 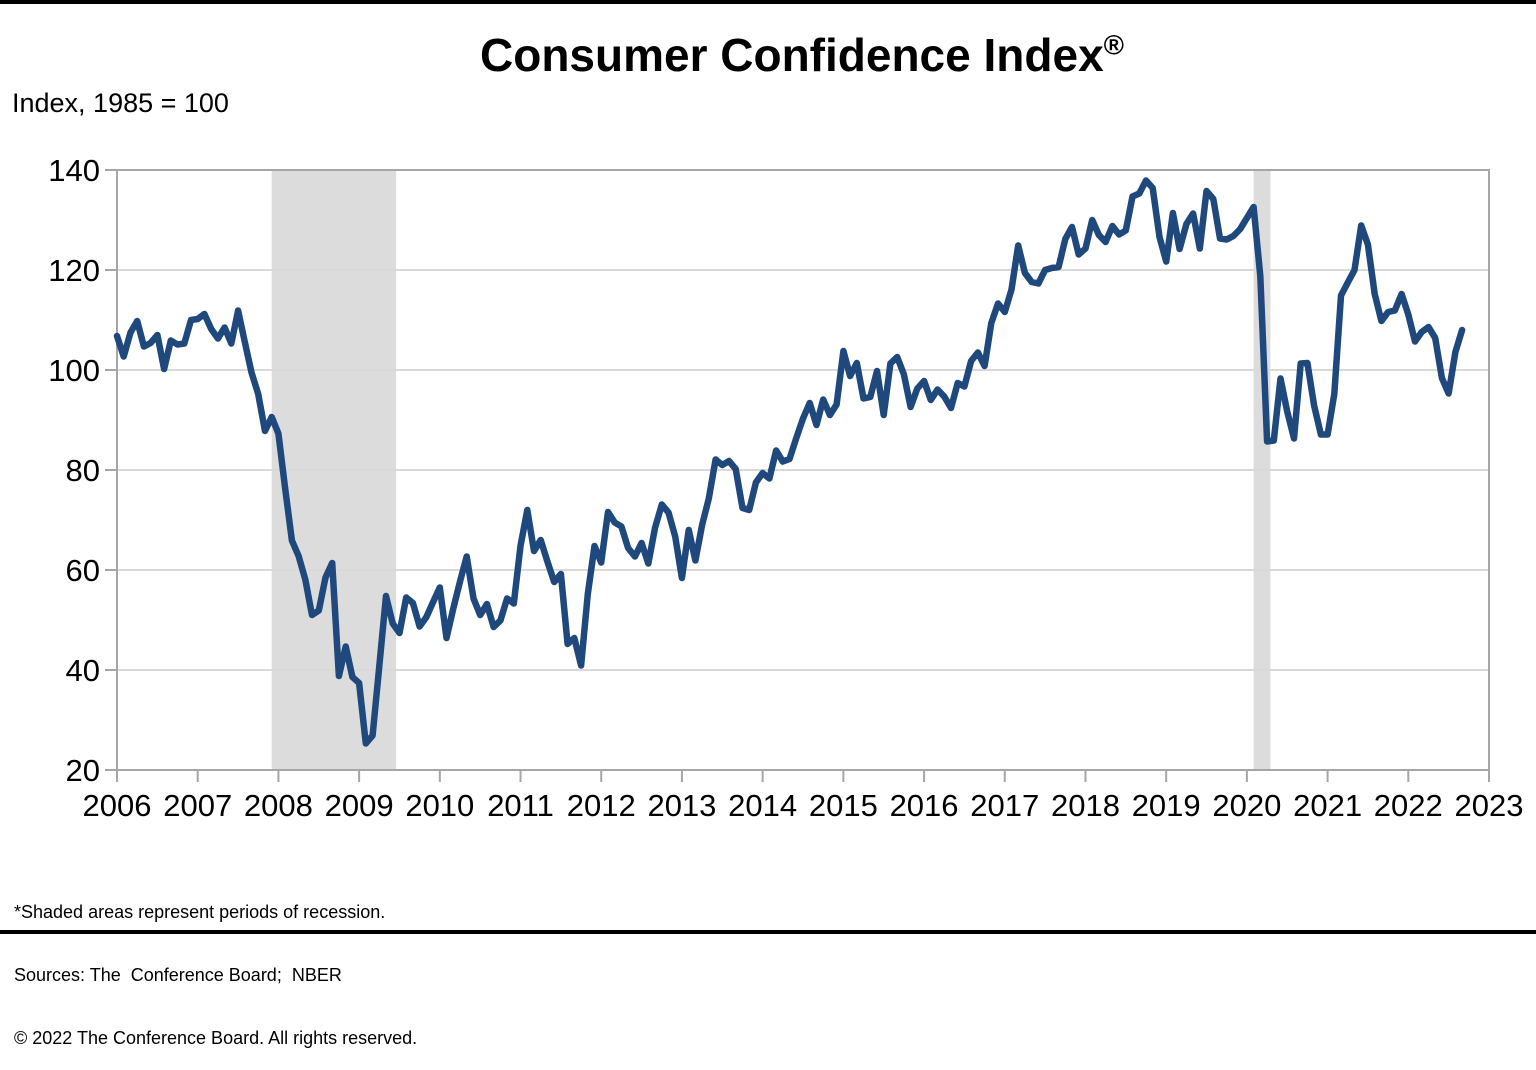 What do you see at coordinates (1408, 805) in the screenshot?
I see `x-tick-label-2022: 2022` at bounding box center [1408, 805].